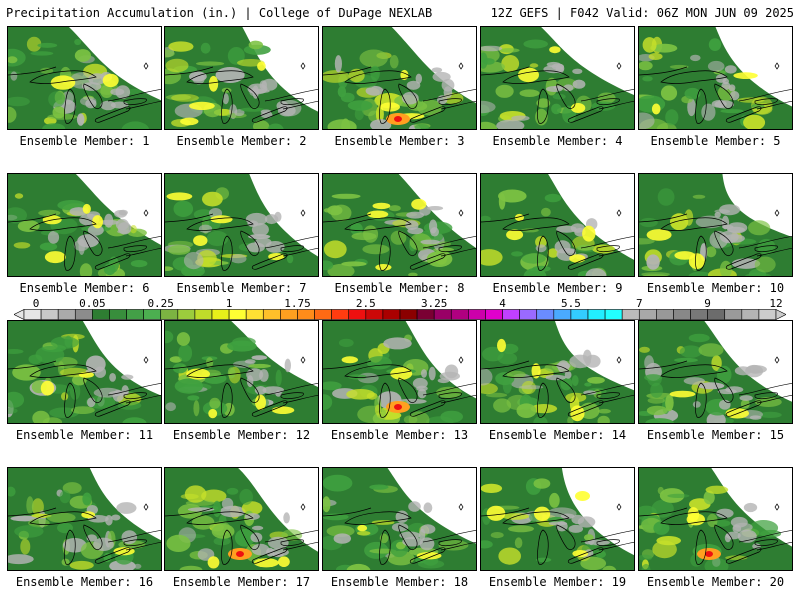 The image size is (800, 600). I want to click on precipitation-colorbar: 0 0.05 0.25 1 1.75 2.5 3.25 4 5.5 7 9 12, so click(400, 308).